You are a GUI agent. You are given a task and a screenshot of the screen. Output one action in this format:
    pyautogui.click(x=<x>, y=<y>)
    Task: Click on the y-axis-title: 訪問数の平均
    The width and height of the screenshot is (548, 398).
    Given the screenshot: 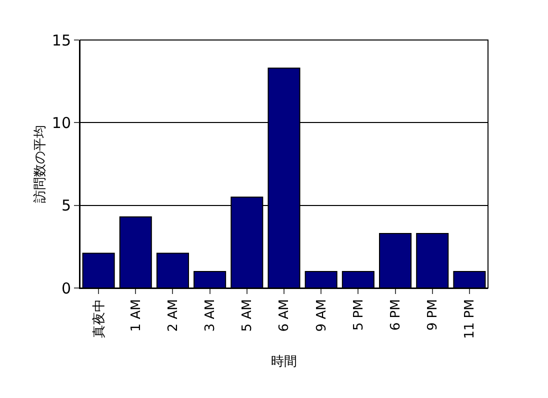 What is the action you would take?
    pyautogui.click(x=40, y=164)
    